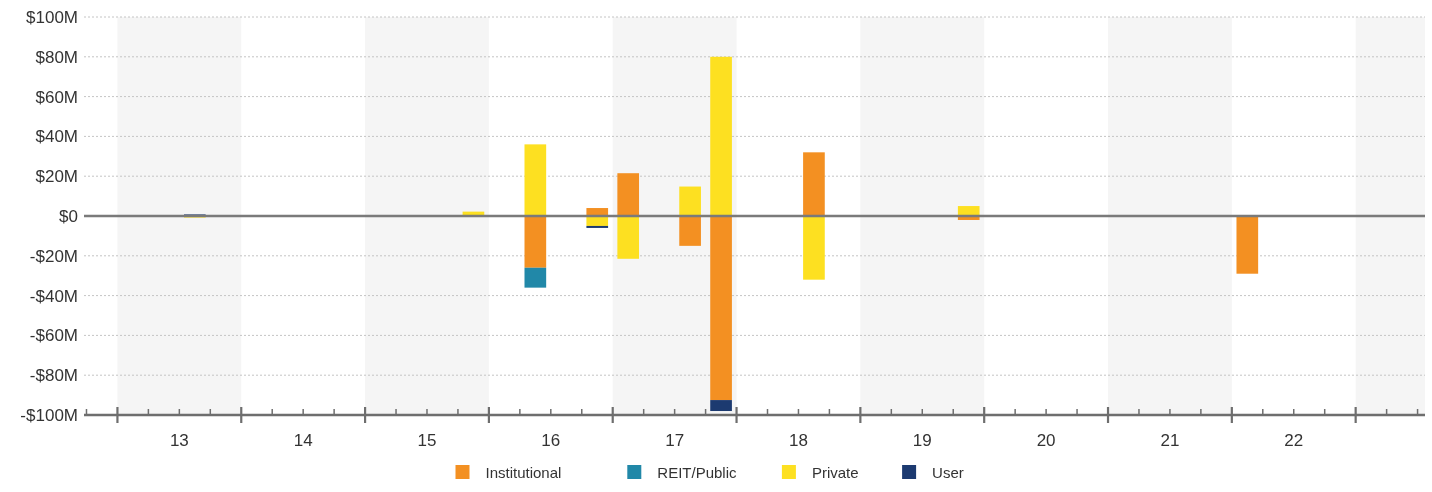  What do you see at coordinates (68, 216) in the screenshot?
I see `y-tick-label: $0` at bounding box center [68, 216].